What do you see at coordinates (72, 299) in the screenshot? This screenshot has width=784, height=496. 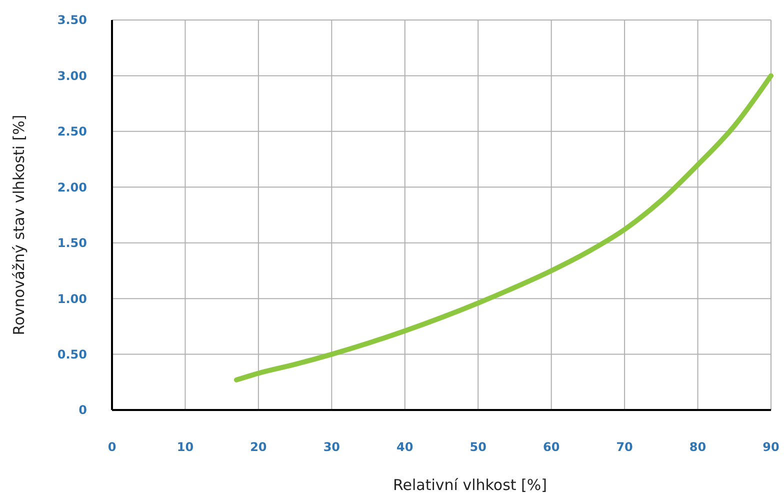 I see `y-tick-label: 1.00` at bounding box center [72, 299].